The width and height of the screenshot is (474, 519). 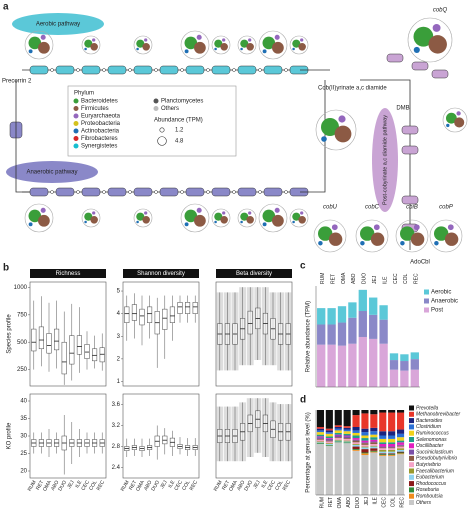 I want to click on x-tick-label: DUO, so click(x=248, y=486).